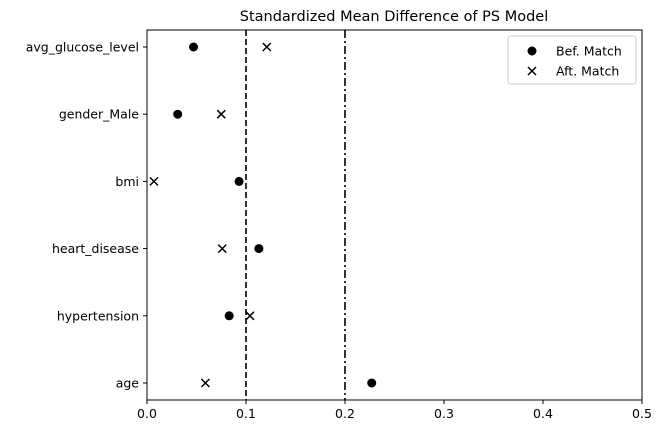 The image size is (662, 433). I want to click on y-tick-label: bmi, so click(127, 181).